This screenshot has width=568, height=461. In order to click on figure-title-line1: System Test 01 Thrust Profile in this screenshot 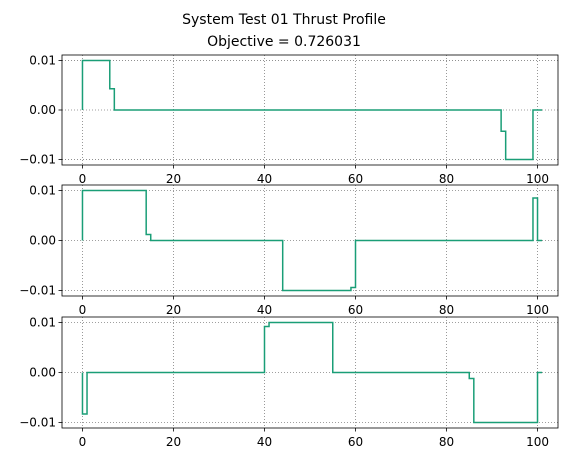, I will do `click(284, 20)`.